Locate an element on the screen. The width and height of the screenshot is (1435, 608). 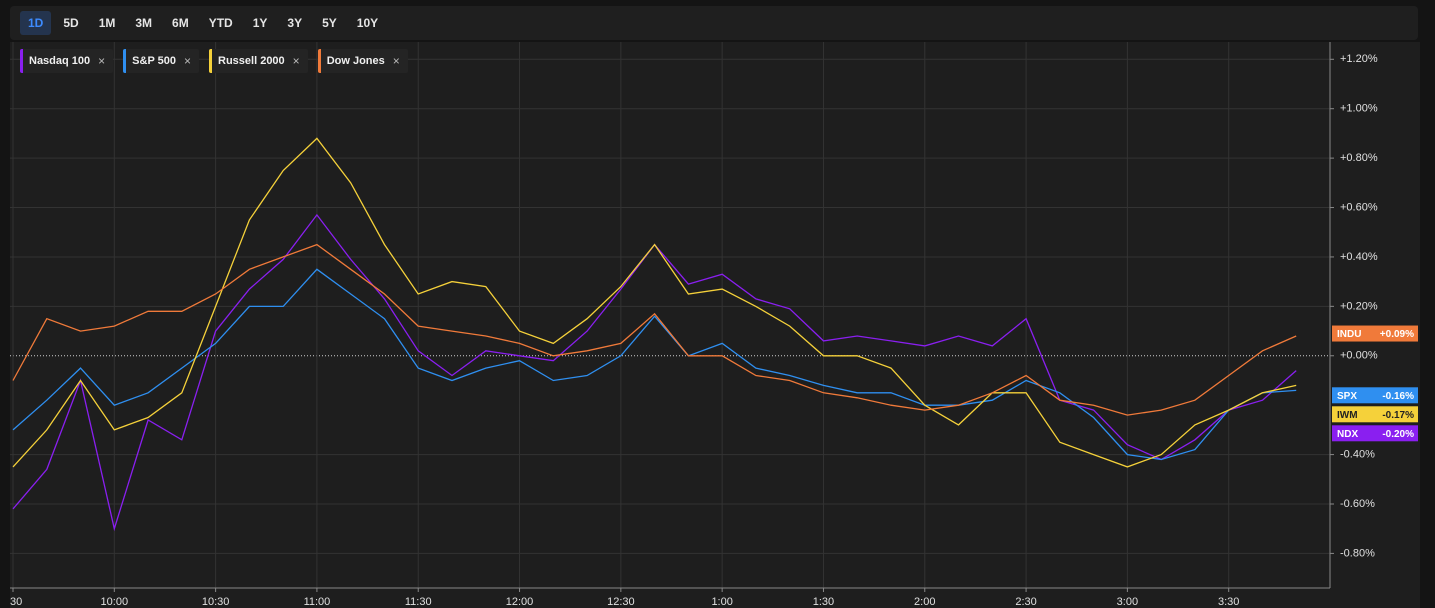
x-tick-label: 2:30 is located at coordinates (1025, 602).